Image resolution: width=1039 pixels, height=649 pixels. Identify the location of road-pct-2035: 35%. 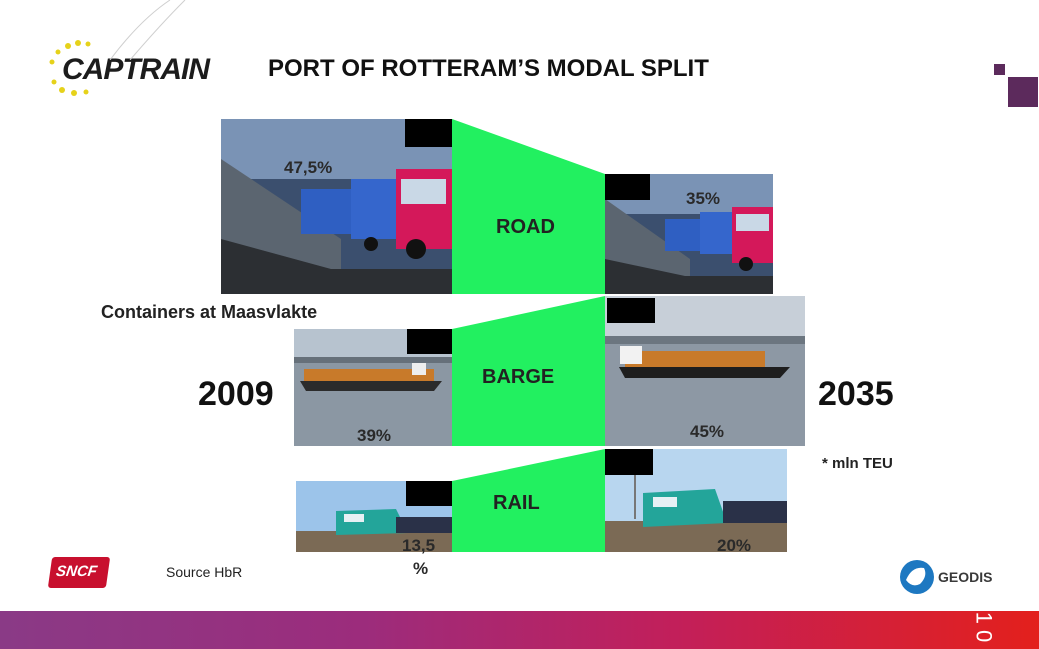
(703, 198).